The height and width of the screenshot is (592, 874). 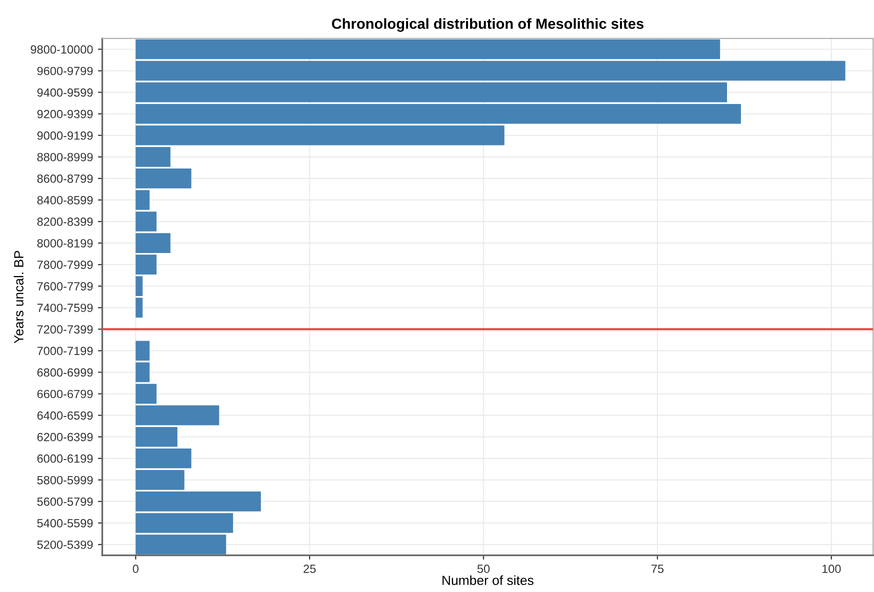 What do you see at coordinates (61, 49) in the screenshot?
I see `y-tick-label: 9800-10000` at bounding box center [61, 49].